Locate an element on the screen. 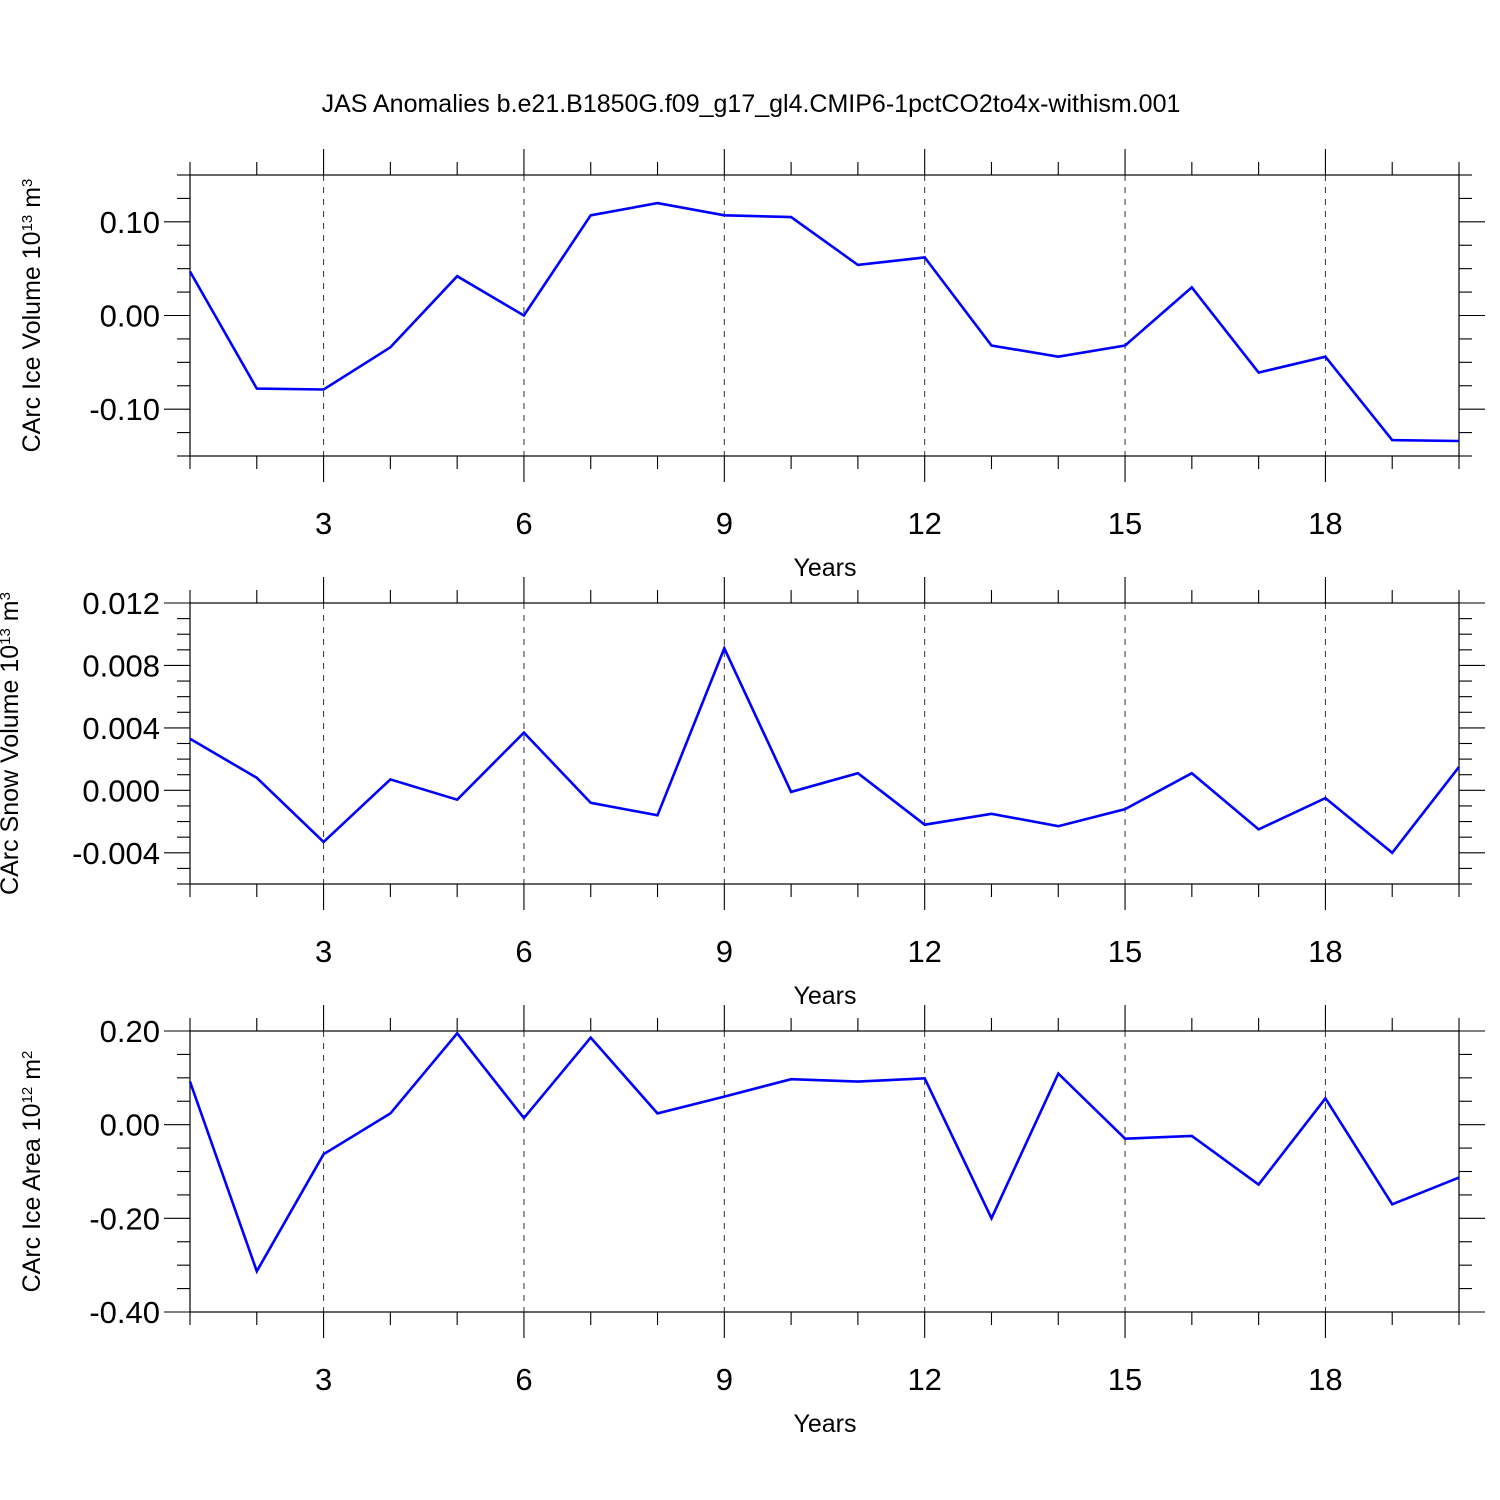  y-tick-label: -0.40 is located at coordinates (124, 1312).